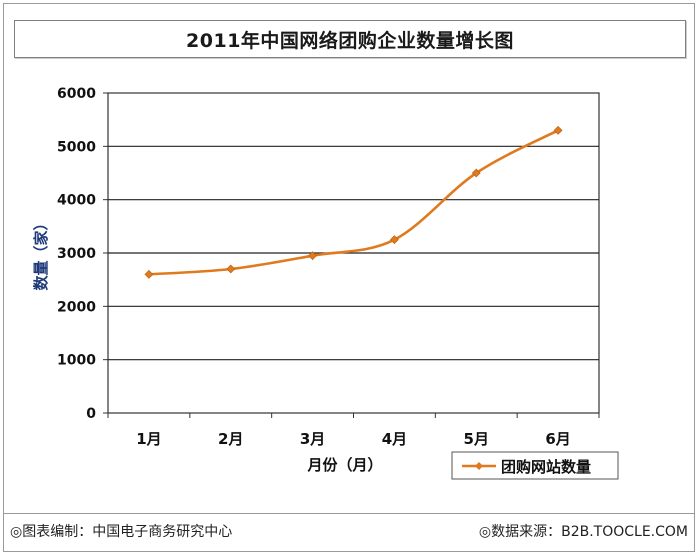  What do you see at coordinates (479, 466) in the screenshot?
I see `legend-marker-swatch` at bounding box center [479, 466].